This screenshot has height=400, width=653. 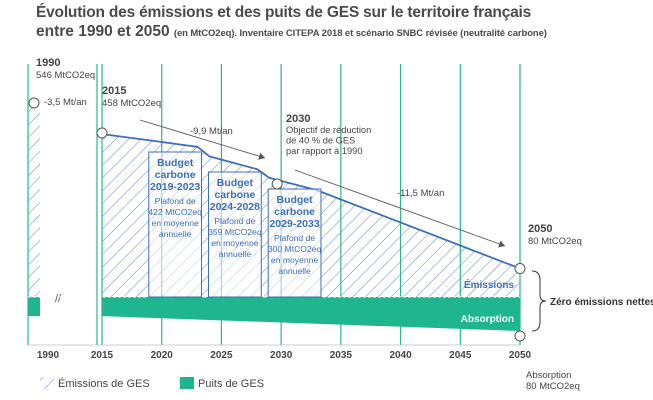 I want to click on label-rate-3: -11,5 Mt/an, so click(x=420, y=193).